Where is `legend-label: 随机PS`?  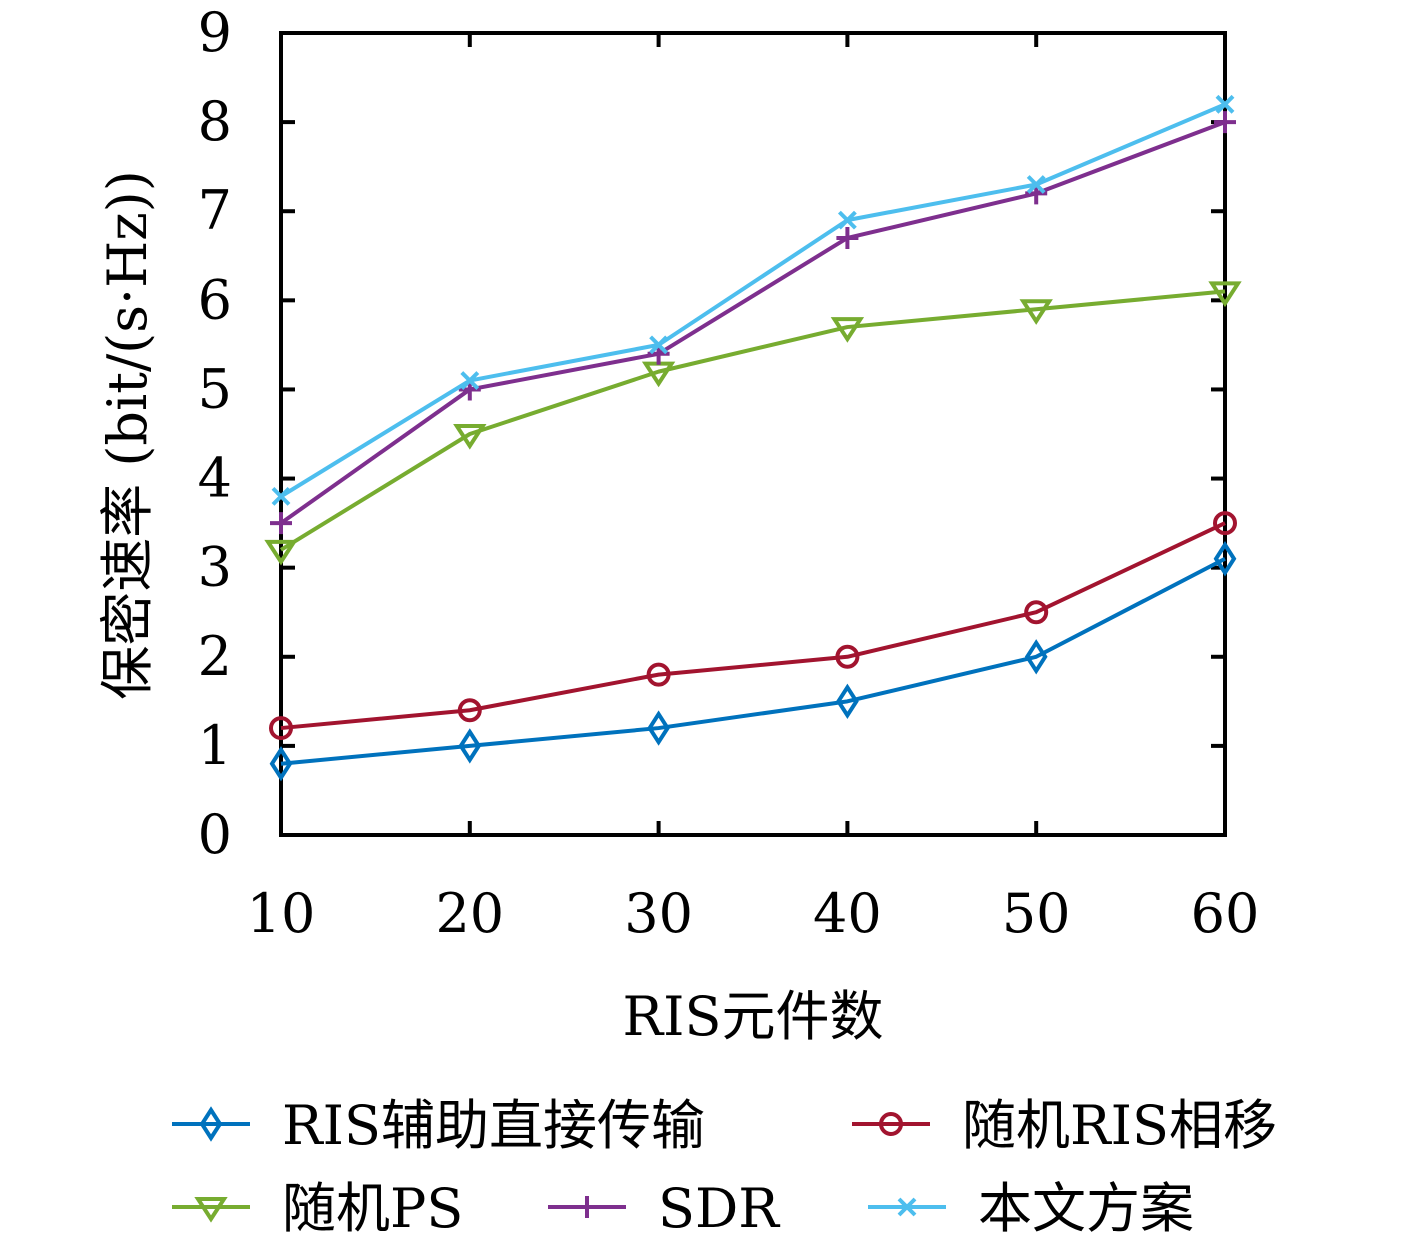 legend-label: 随机PS is located at coordinates (372, 1208).